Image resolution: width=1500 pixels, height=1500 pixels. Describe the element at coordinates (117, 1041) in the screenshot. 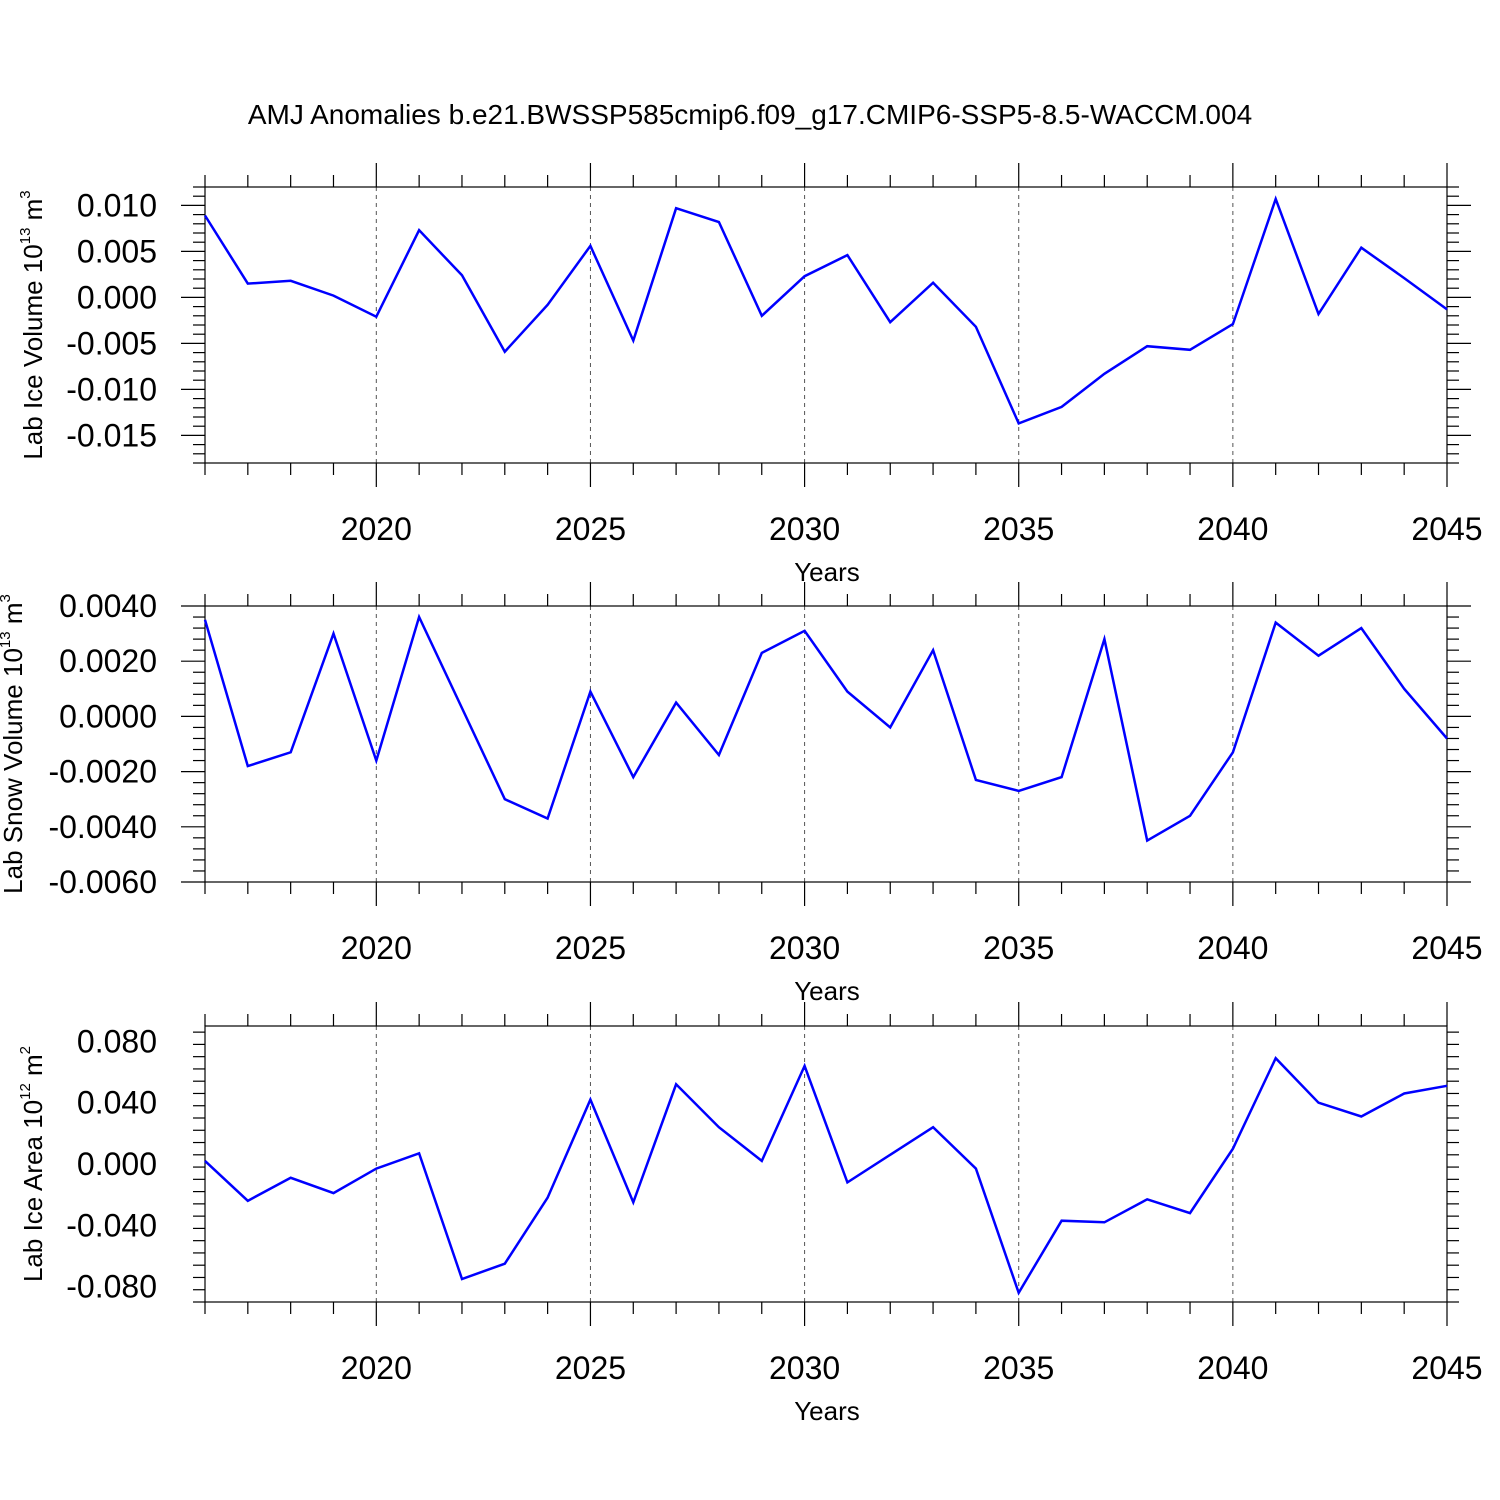

I see `y-tick-label: 0.080` at that location.